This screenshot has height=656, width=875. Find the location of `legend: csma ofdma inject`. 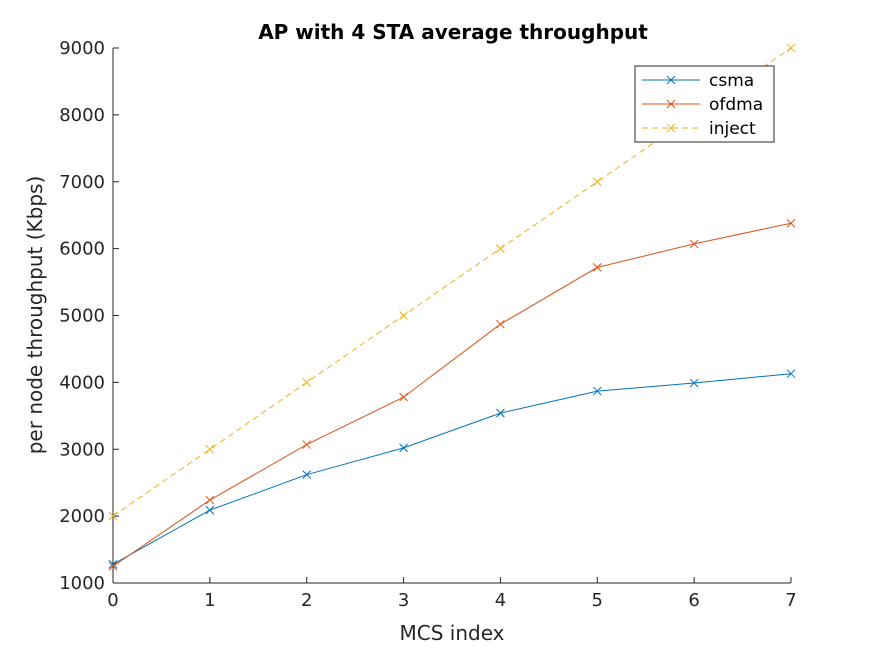

legend: csma ofdma inject is located at coordinates (704, 104).